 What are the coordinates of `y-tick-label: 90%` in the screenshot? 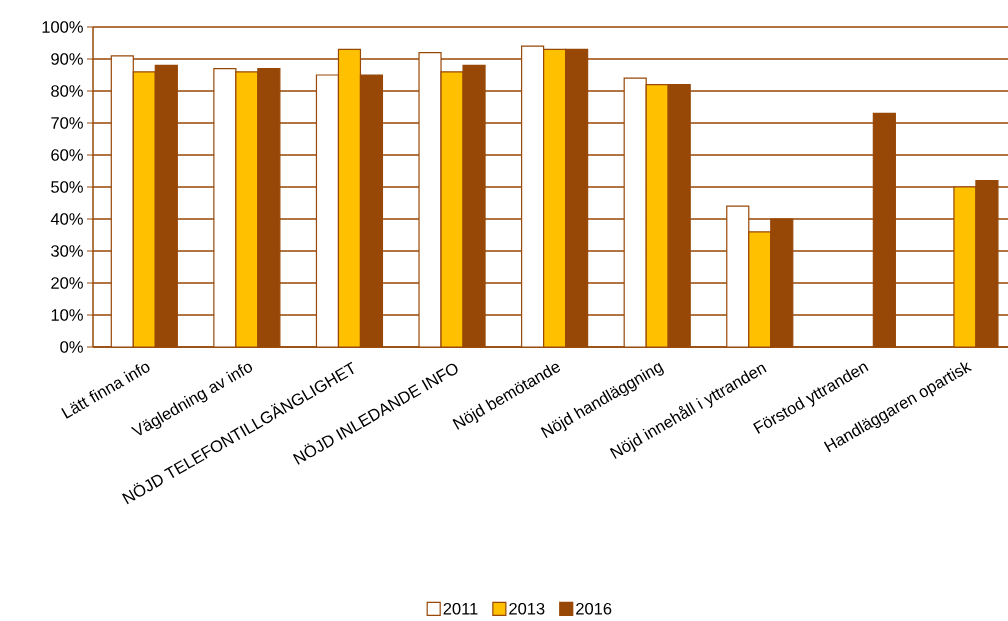 It's located at (67, 59).